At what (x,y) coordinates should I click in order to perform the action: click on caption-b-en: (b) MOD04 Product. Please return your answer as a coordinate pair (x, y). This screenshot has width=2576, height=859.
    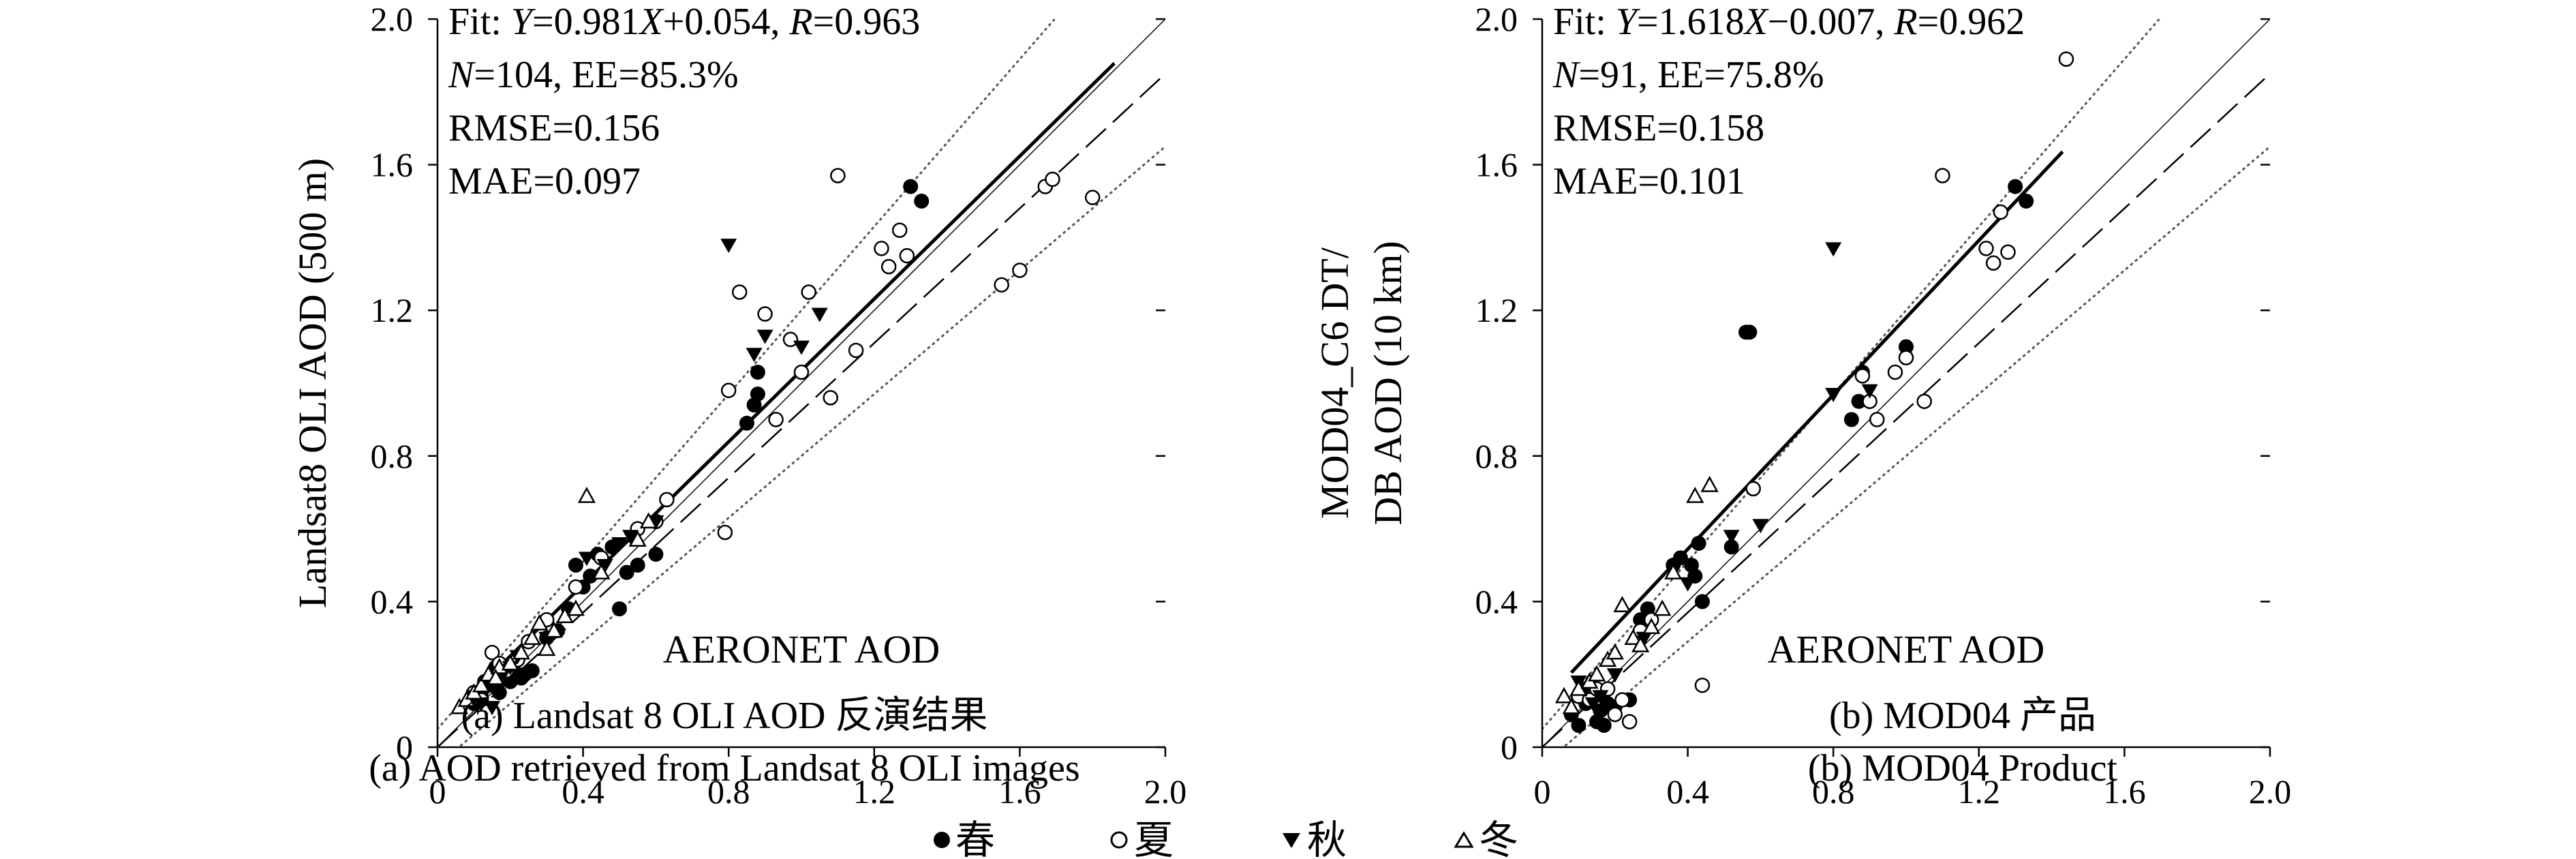
    Looking at the image, I should click on (1963, 768).